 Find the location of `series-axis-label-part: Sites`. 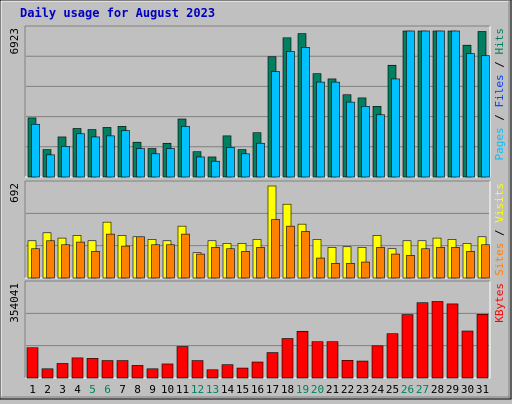

series-axis-label-part: Sites is located at coordinates (499, 259).